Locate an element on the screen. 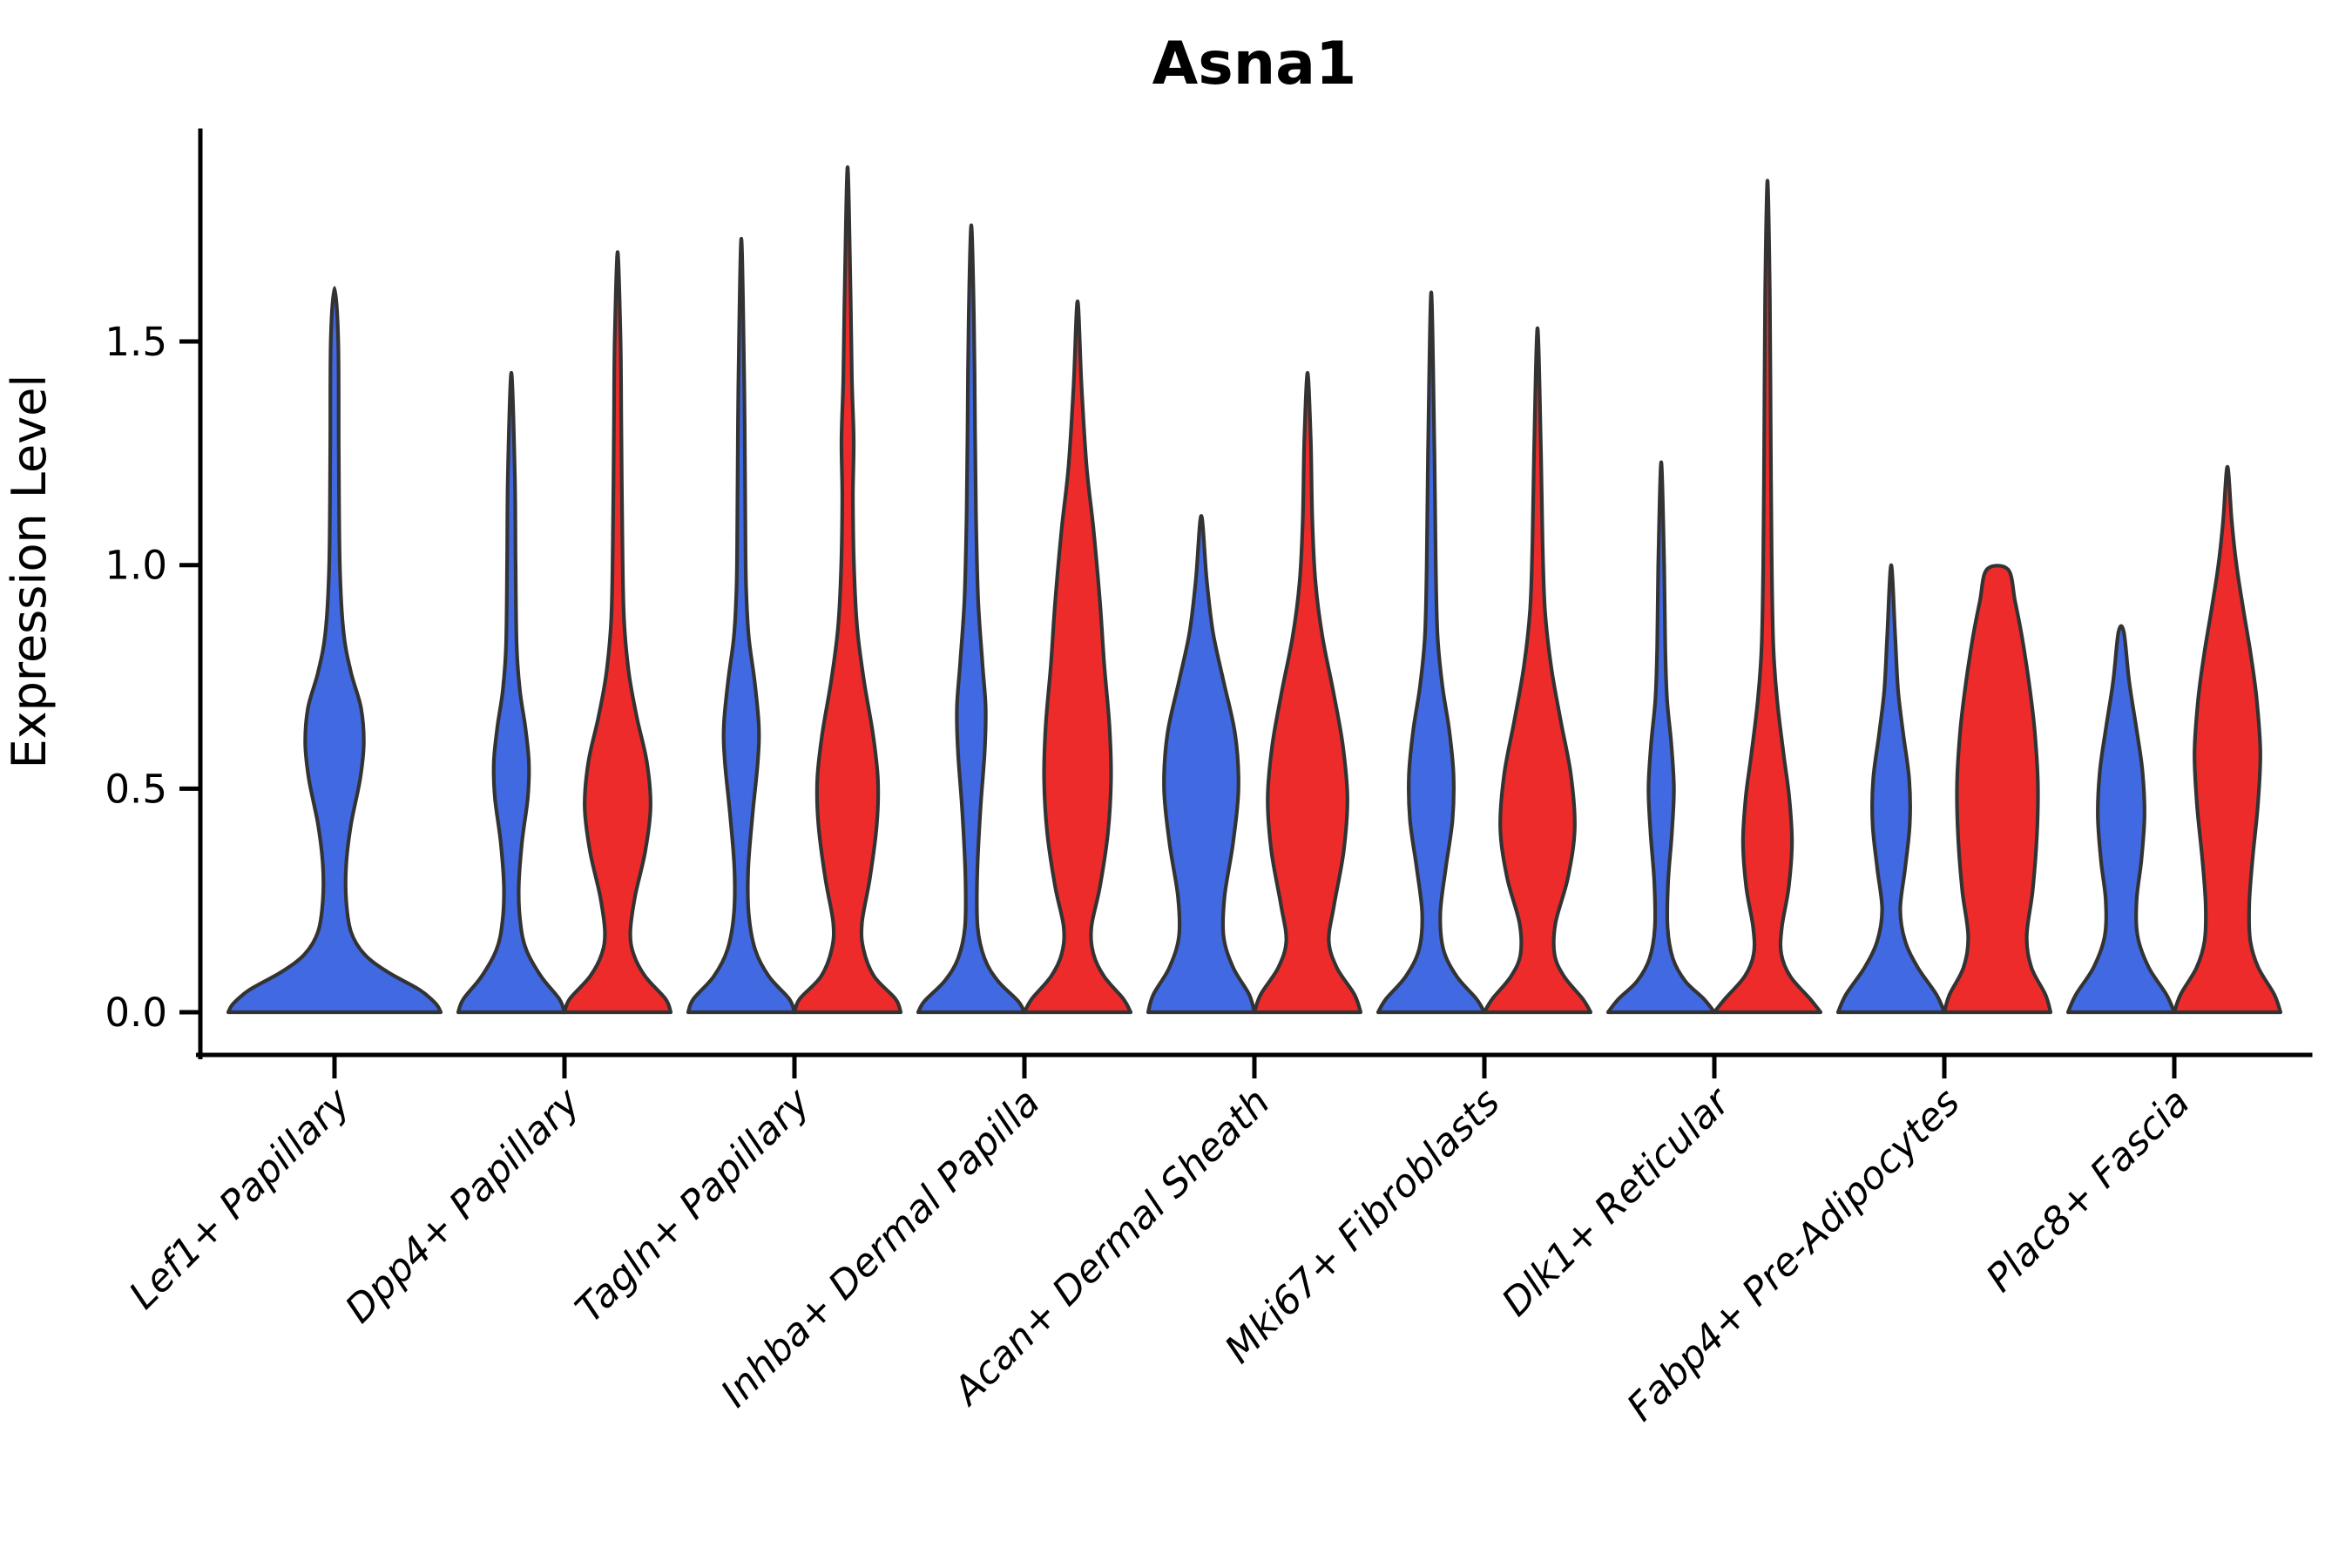 Image resolution: width=2352 pixels, height=1568 pixels. violin-5-blue is located at coordinates (1431, 652).